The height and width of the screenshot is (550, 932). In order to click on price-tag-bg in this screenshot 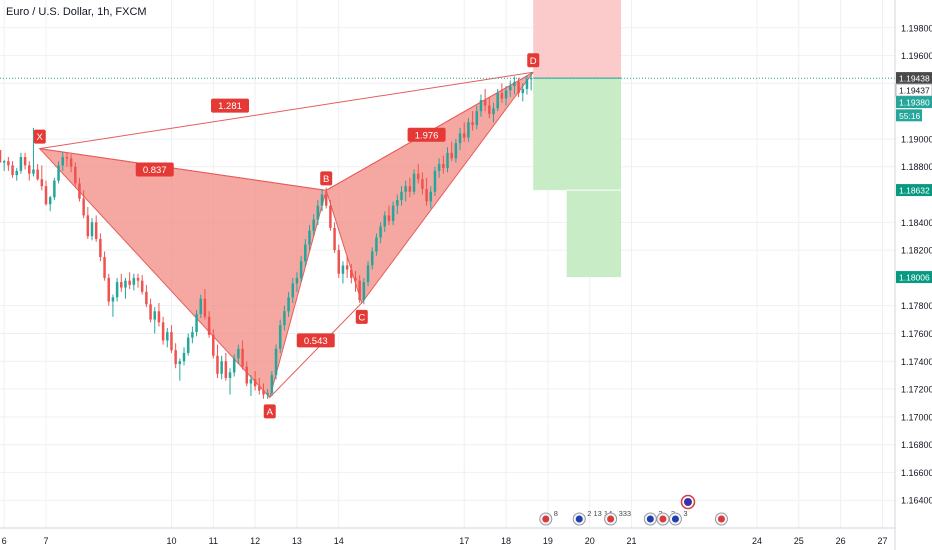, I will do `click(914, 102)`.